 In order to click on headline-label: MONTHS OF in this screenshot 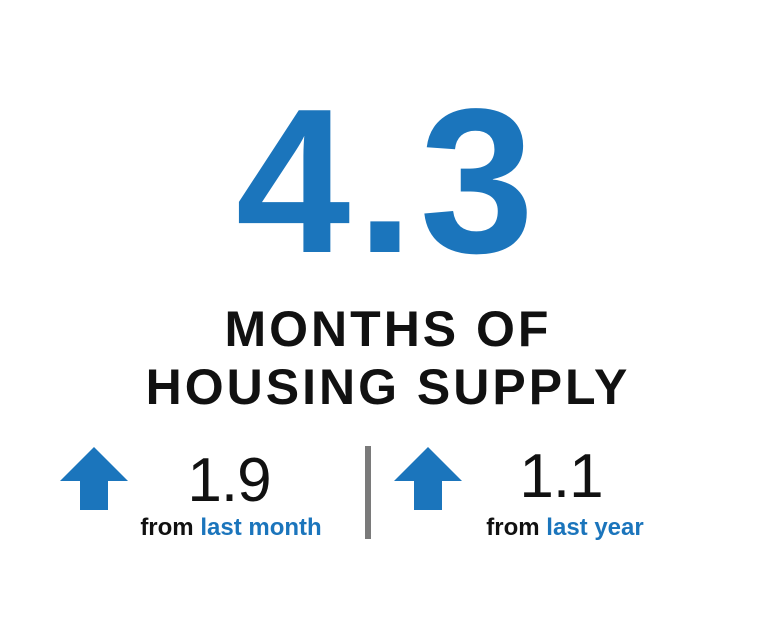, I will do `click(388, 329)`.